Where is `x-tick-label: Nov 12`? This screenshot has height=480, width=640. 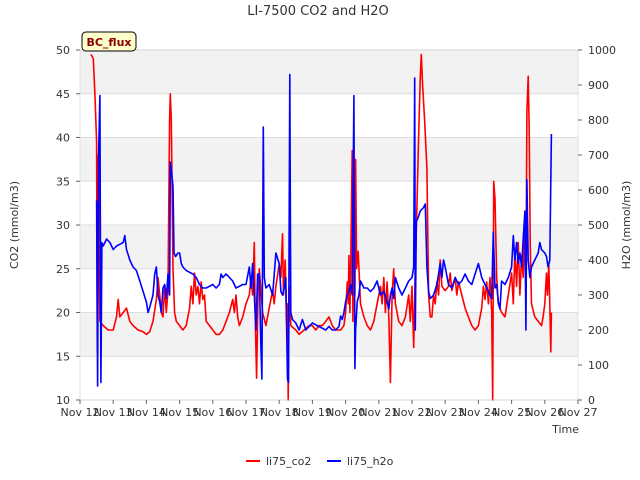
x-tick-label: Nov 12 is located at coordinates (80, 412).